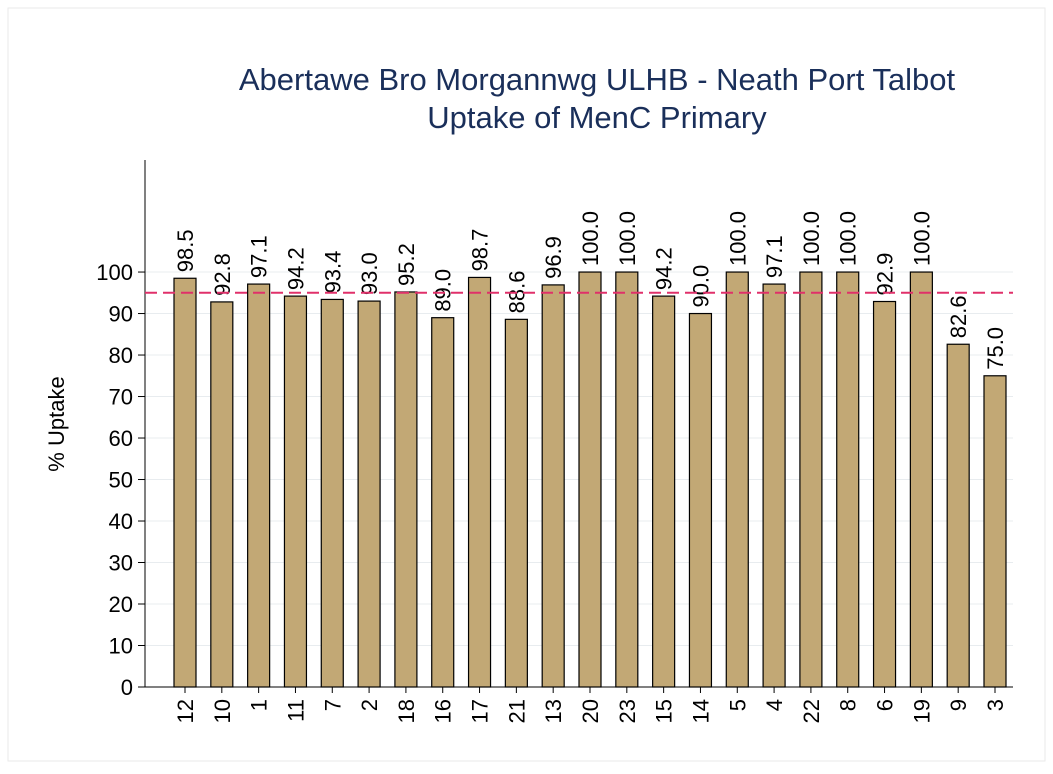 This screenshot has height=774, width=1053. I want to click on value-label: 96.9, so click(553, 257).